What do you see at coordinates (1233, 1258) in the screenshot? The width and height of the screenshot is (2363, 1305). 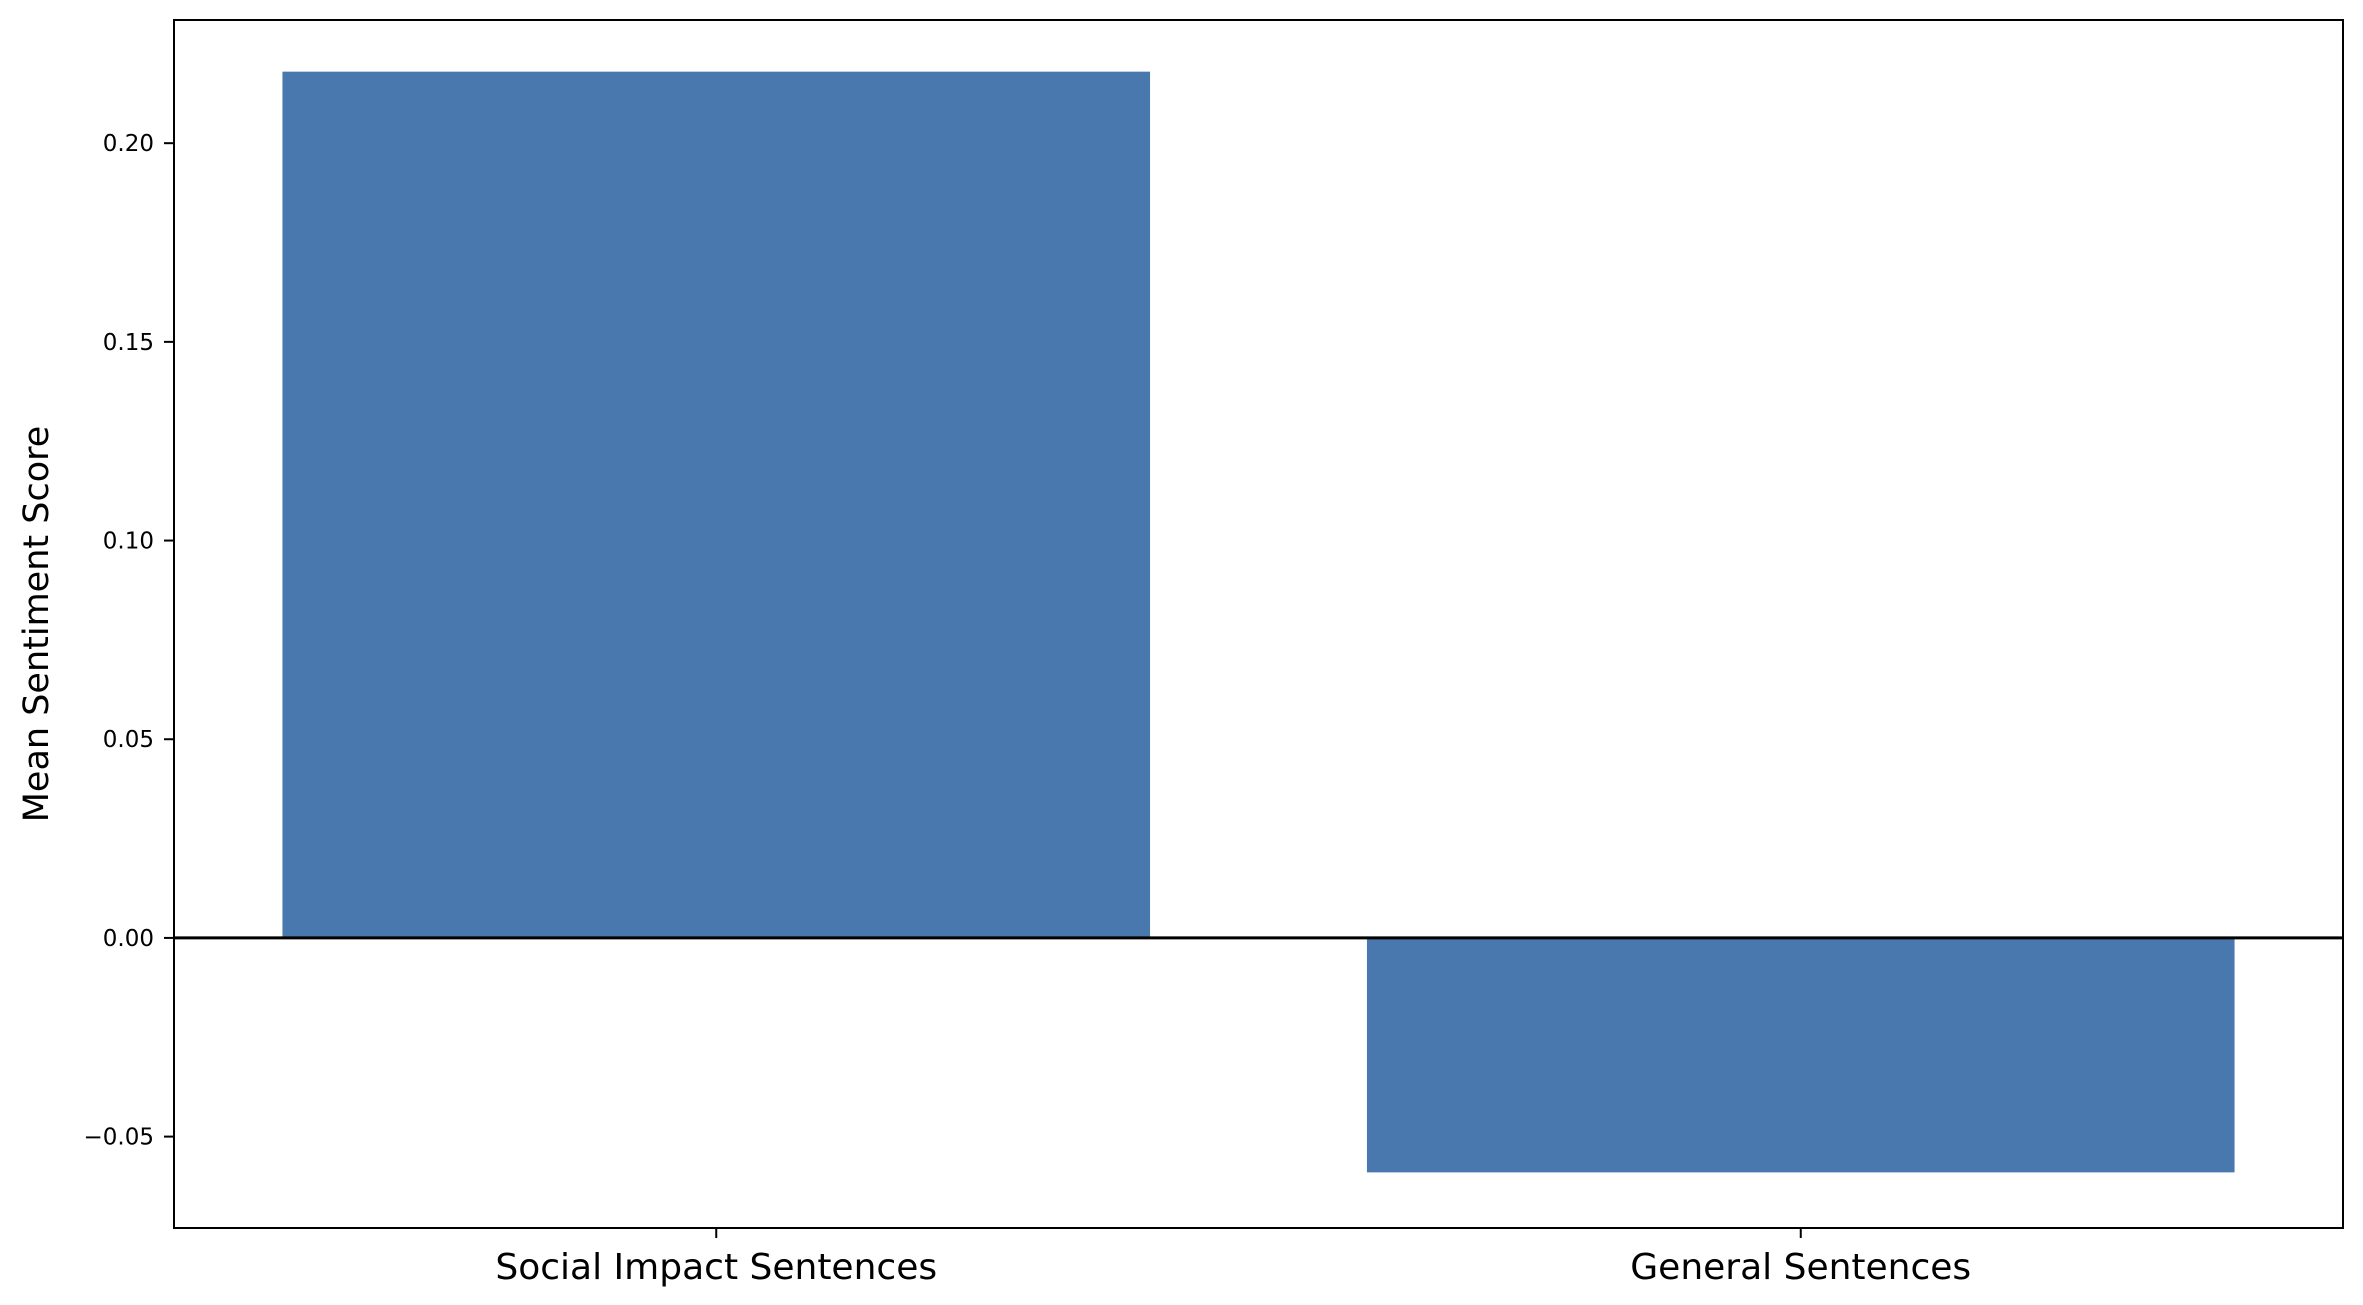 I see `x-axis-ticks: Social Impact Sentences General Sentences` at bounding box center [1233, 1258].